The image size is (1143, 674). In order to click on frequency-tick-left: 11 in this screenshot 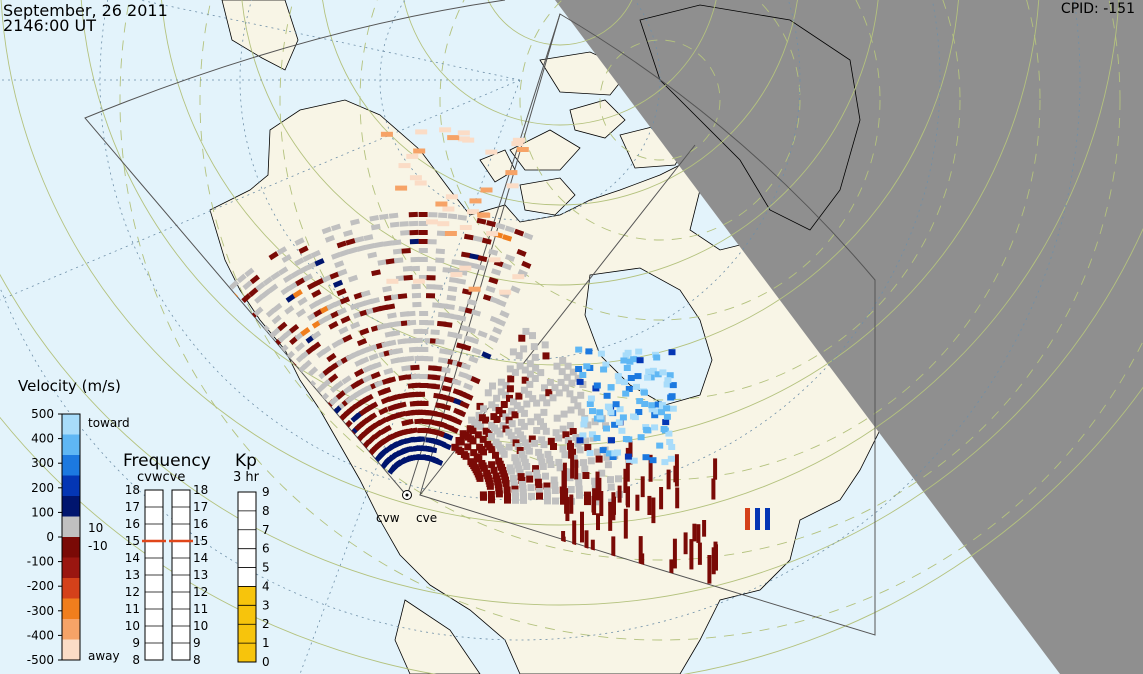, I will do `click(132, 609)`.